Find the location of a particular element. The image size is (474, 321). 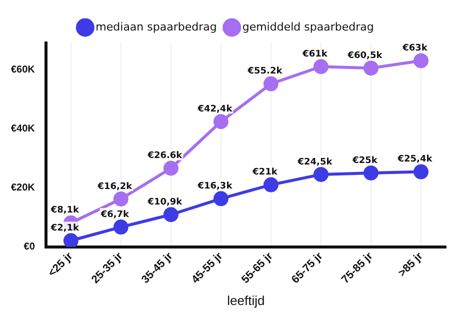

x-tick-label: <25 jr is located at coordinates (61, 265).